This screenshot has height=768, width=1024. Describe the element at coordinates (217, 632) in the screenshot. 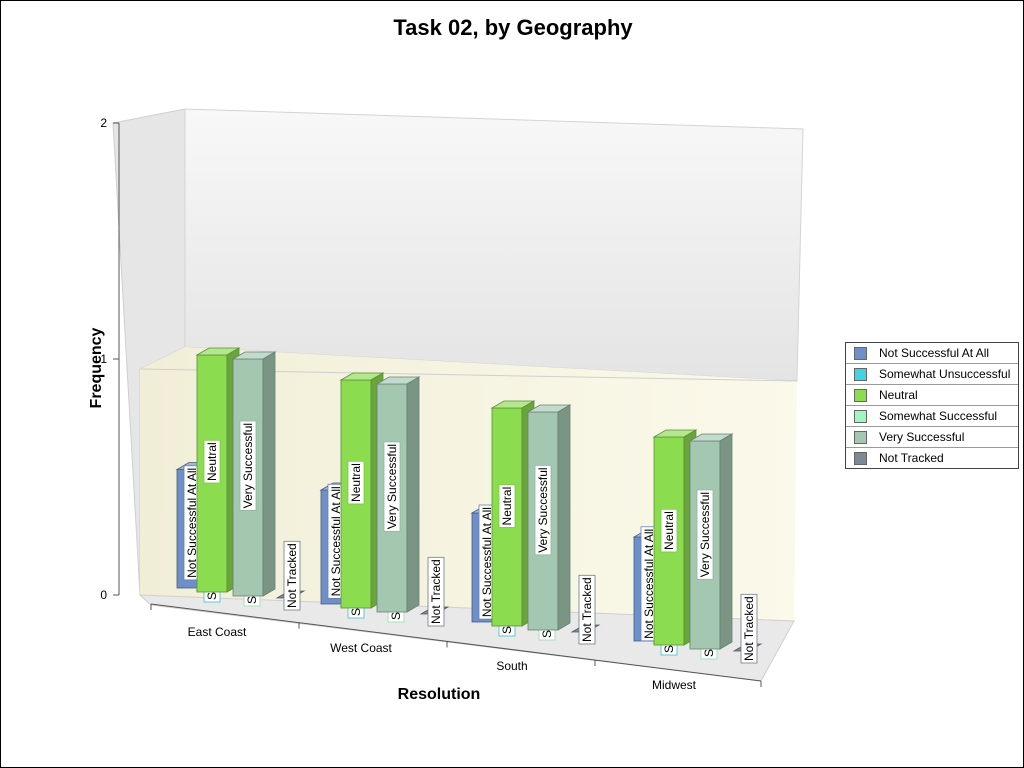

I see `x-tick-label: East Coast` at that location.